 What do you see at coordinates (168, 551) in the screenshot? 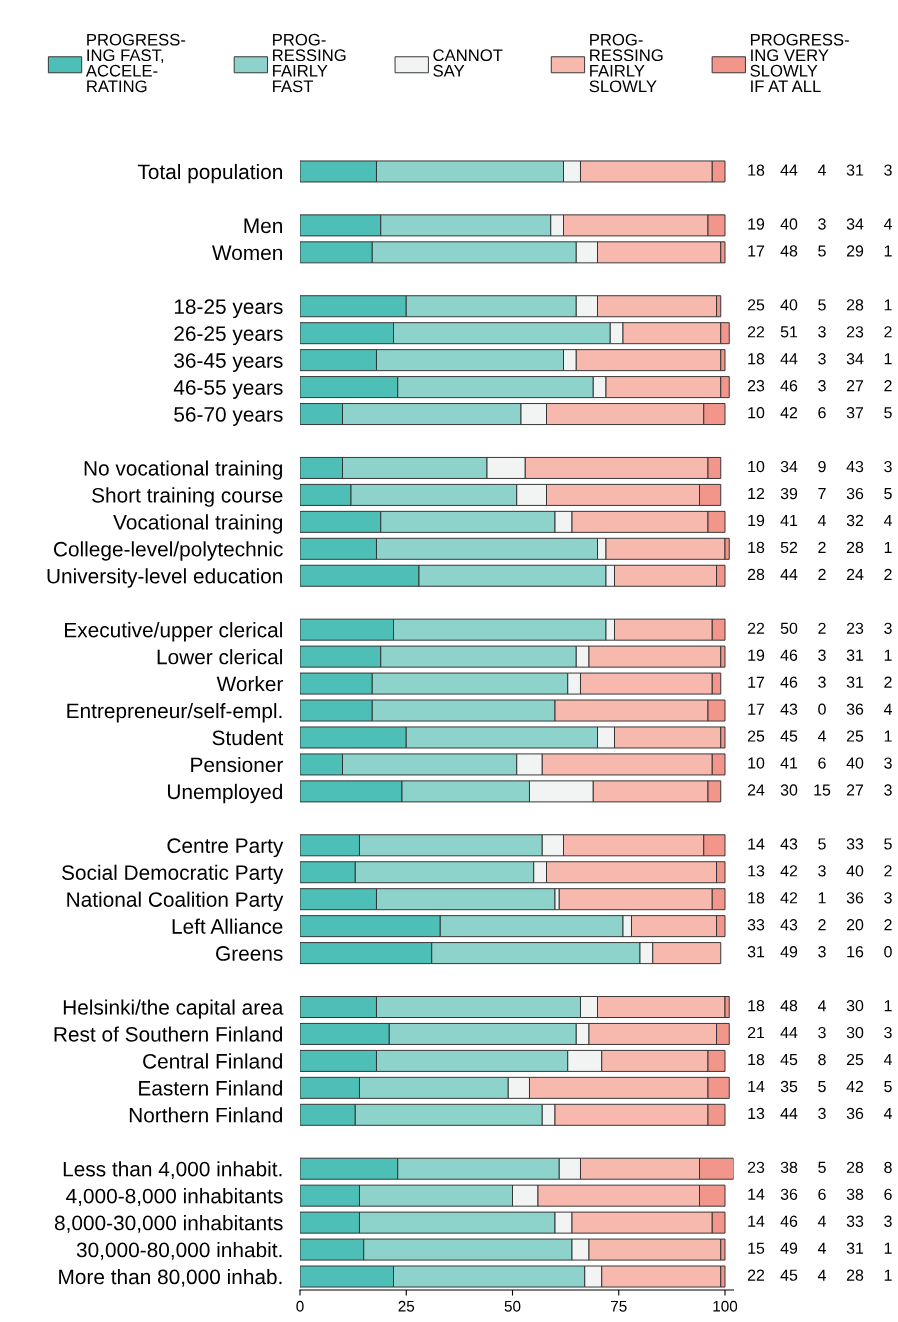
I see `y-tick-label: College-level/polytechnic` at bounding box center [168, 551].